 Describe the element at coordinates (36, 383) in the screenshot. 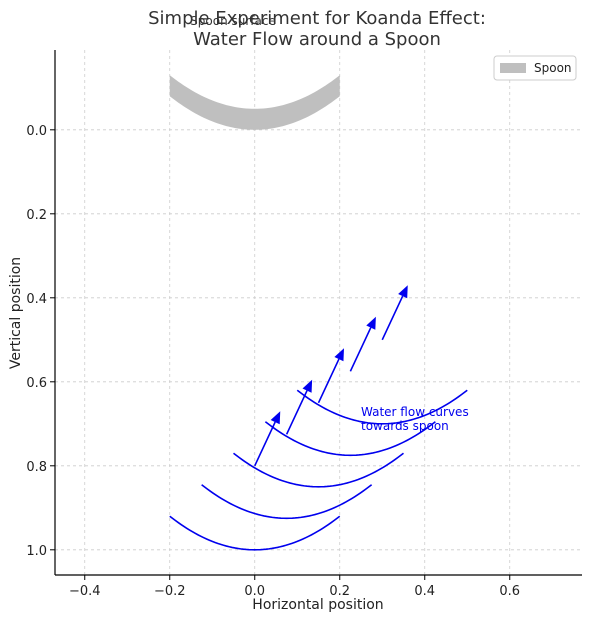

I see `y-tick-label: 0.6` at that location.